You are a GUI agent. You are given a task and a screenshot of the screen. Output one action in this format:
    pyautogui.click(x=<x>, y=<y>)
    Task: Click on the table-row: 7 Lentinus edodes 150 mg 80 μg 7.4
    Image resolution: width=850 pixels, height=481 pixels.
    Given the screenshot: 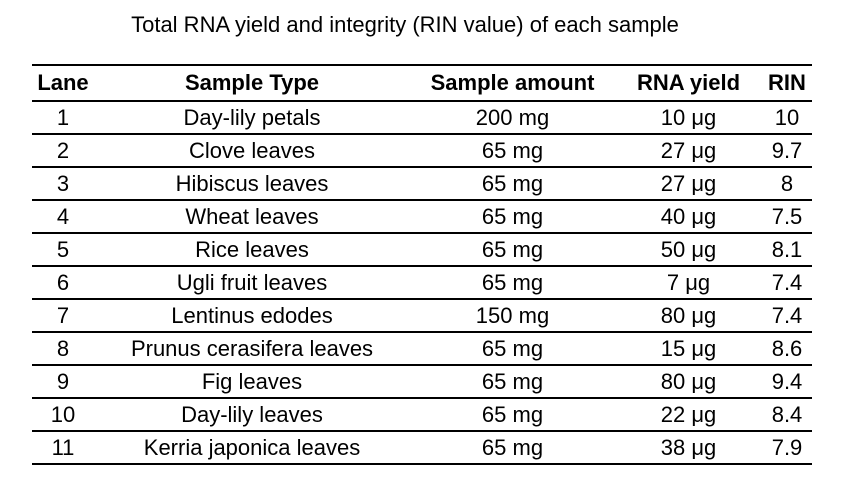 What is the action you would take?
    pyautogui.click(x=422, y=316)
    